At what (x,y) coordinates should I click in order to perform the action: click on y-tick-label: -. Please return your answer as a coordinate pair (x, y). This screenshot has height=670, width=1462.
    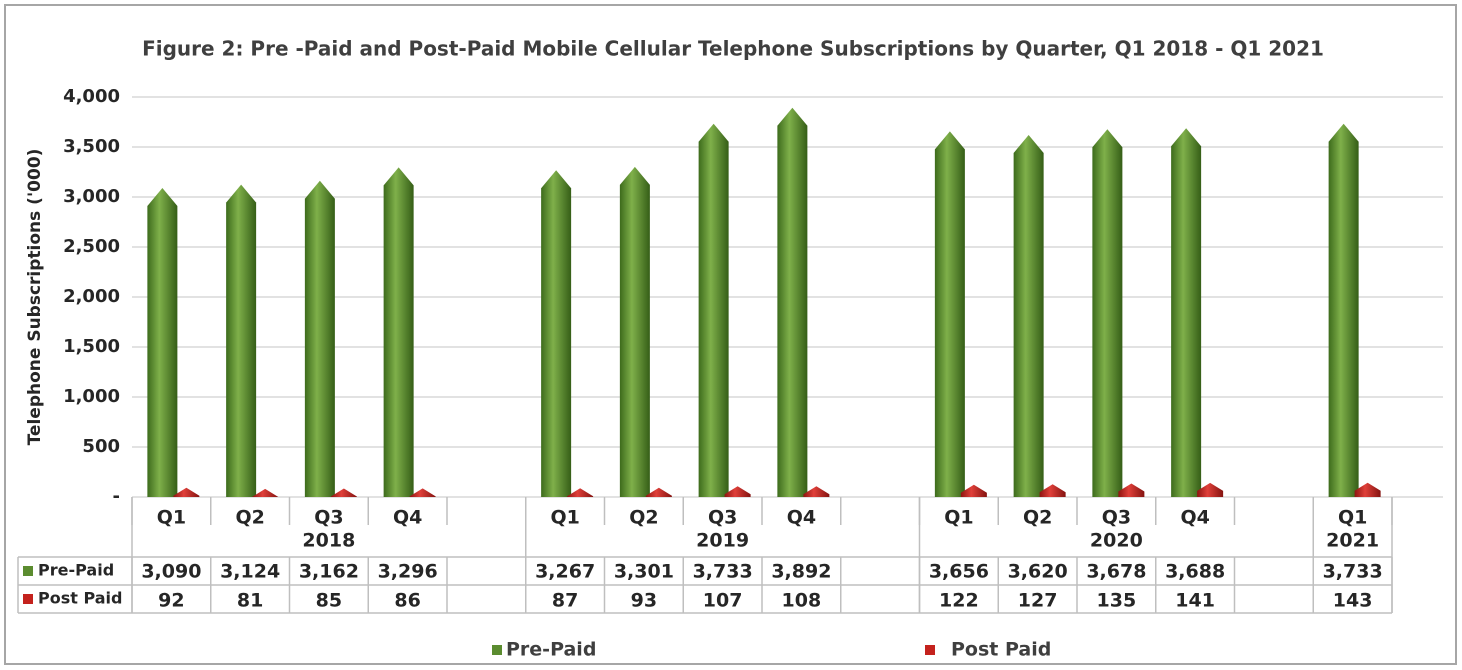
    Looking at the image, I should click on (116, 496).